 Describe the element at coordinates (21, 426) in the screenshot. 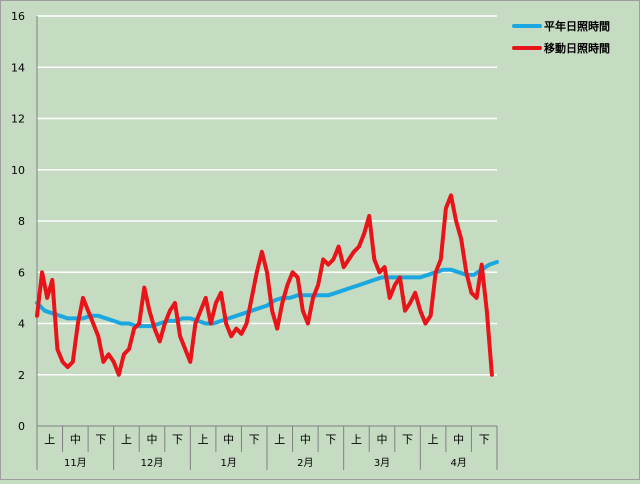

I see `y-tick-label: 0` at that location.